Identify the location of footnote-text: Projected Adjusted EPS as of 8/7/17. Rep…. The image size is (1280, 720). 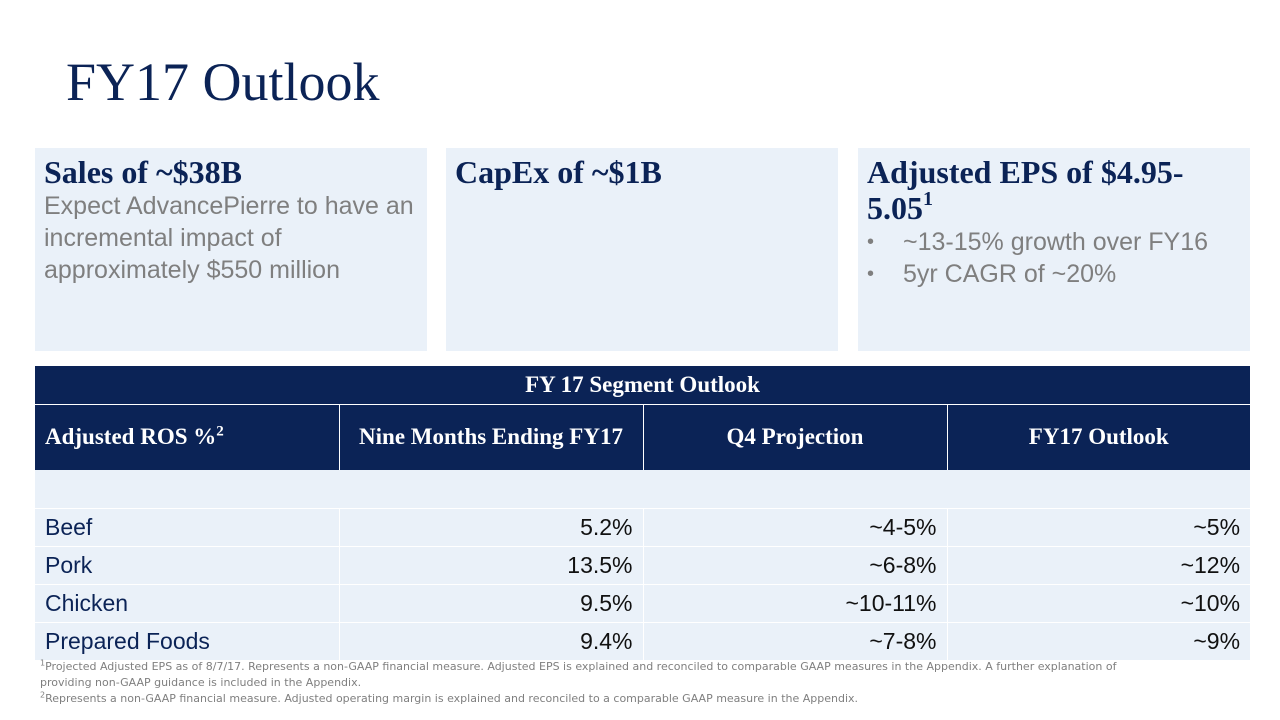
(578, 674).